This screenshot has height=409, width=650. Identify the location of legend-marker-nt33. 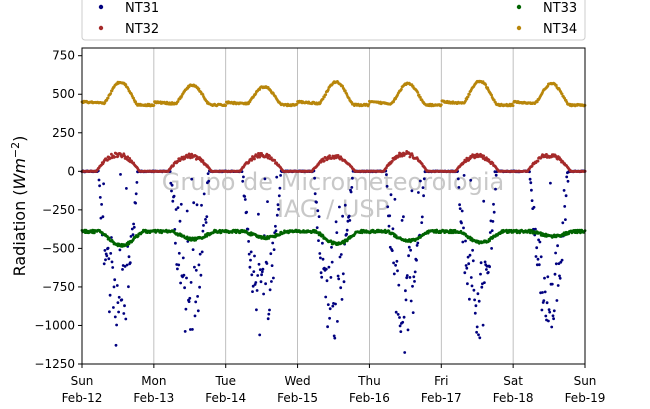
(519, 7).